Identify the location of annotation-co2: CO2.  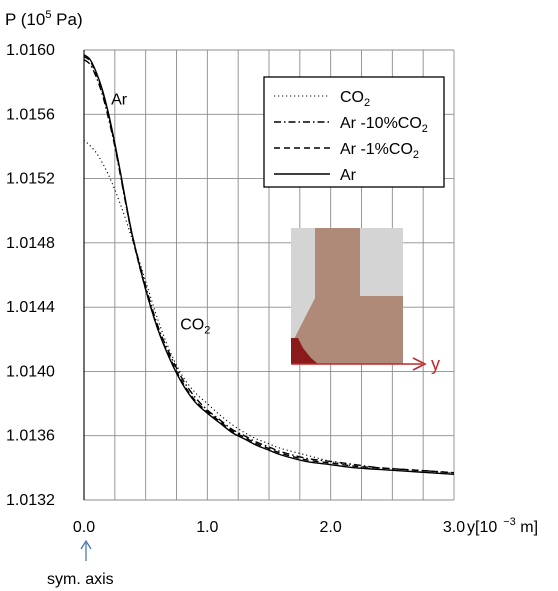
(195, 327).